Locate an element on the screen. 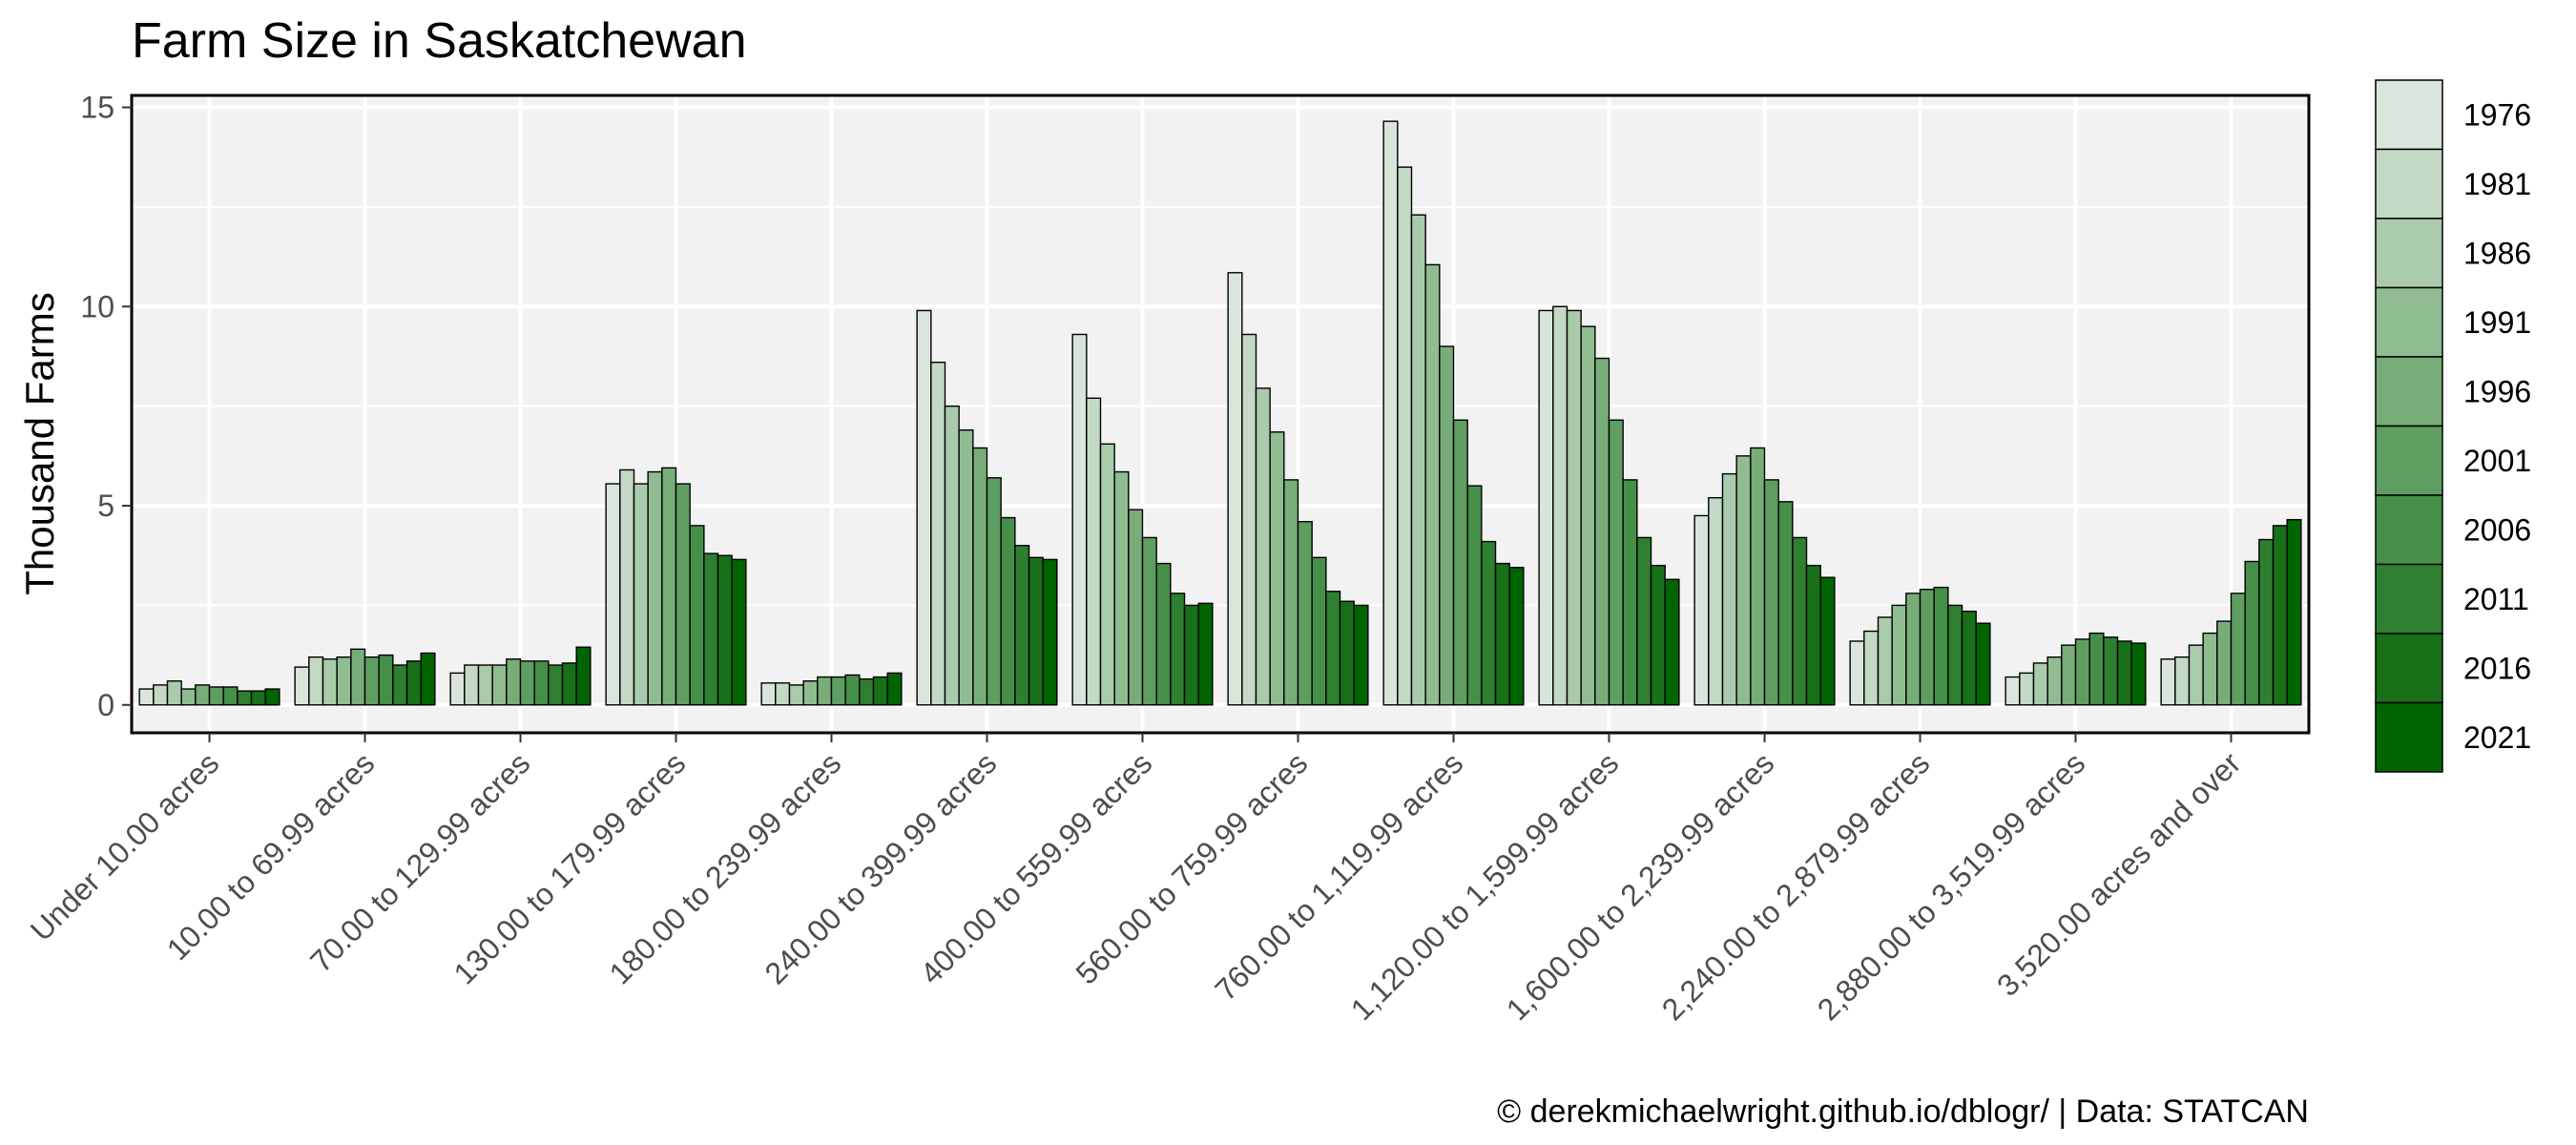 This screenshot has width=2576, height=1145. y-tick-label: 15 is located at coordinates (97, 108).